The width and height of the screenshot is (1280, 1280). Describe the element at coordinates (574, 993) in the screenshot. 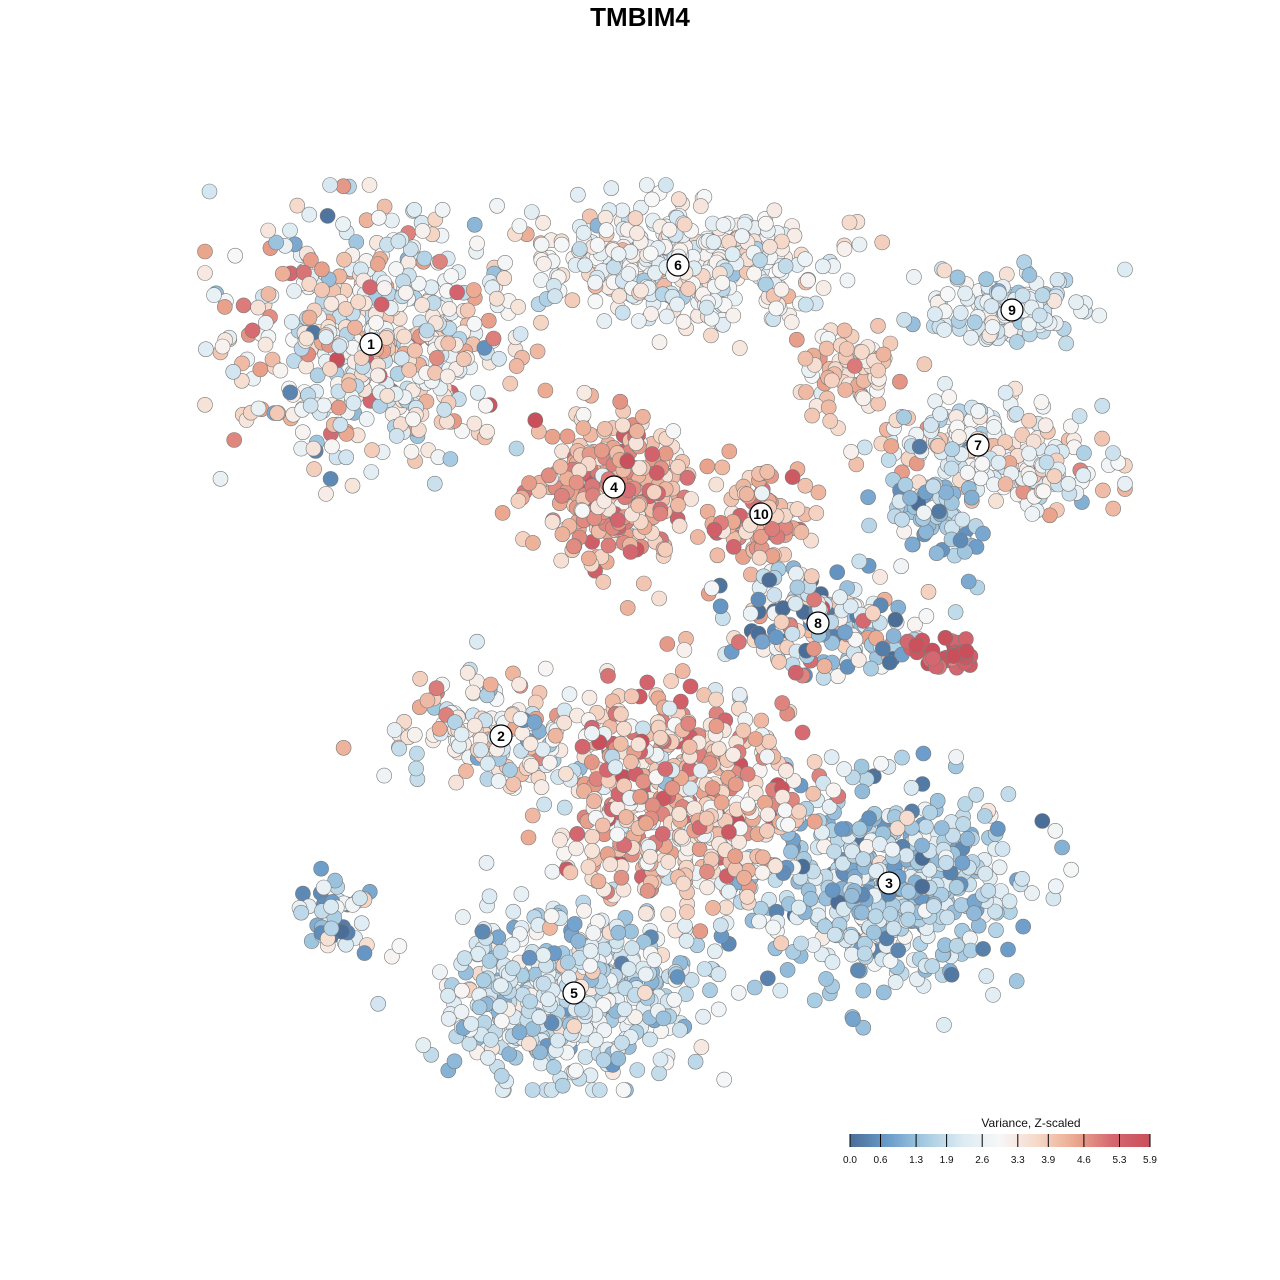

I see `cluster-label-text: 5` at that location.